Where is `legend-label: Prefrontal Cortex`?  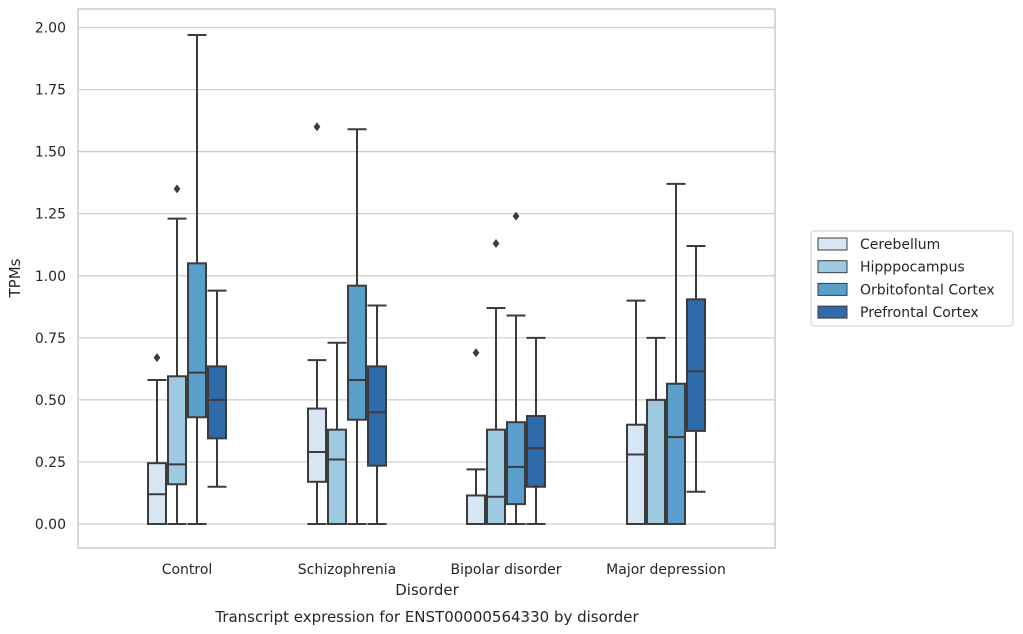 legend-label: Prefrontal Cortex is located at coordinates (919, 313).